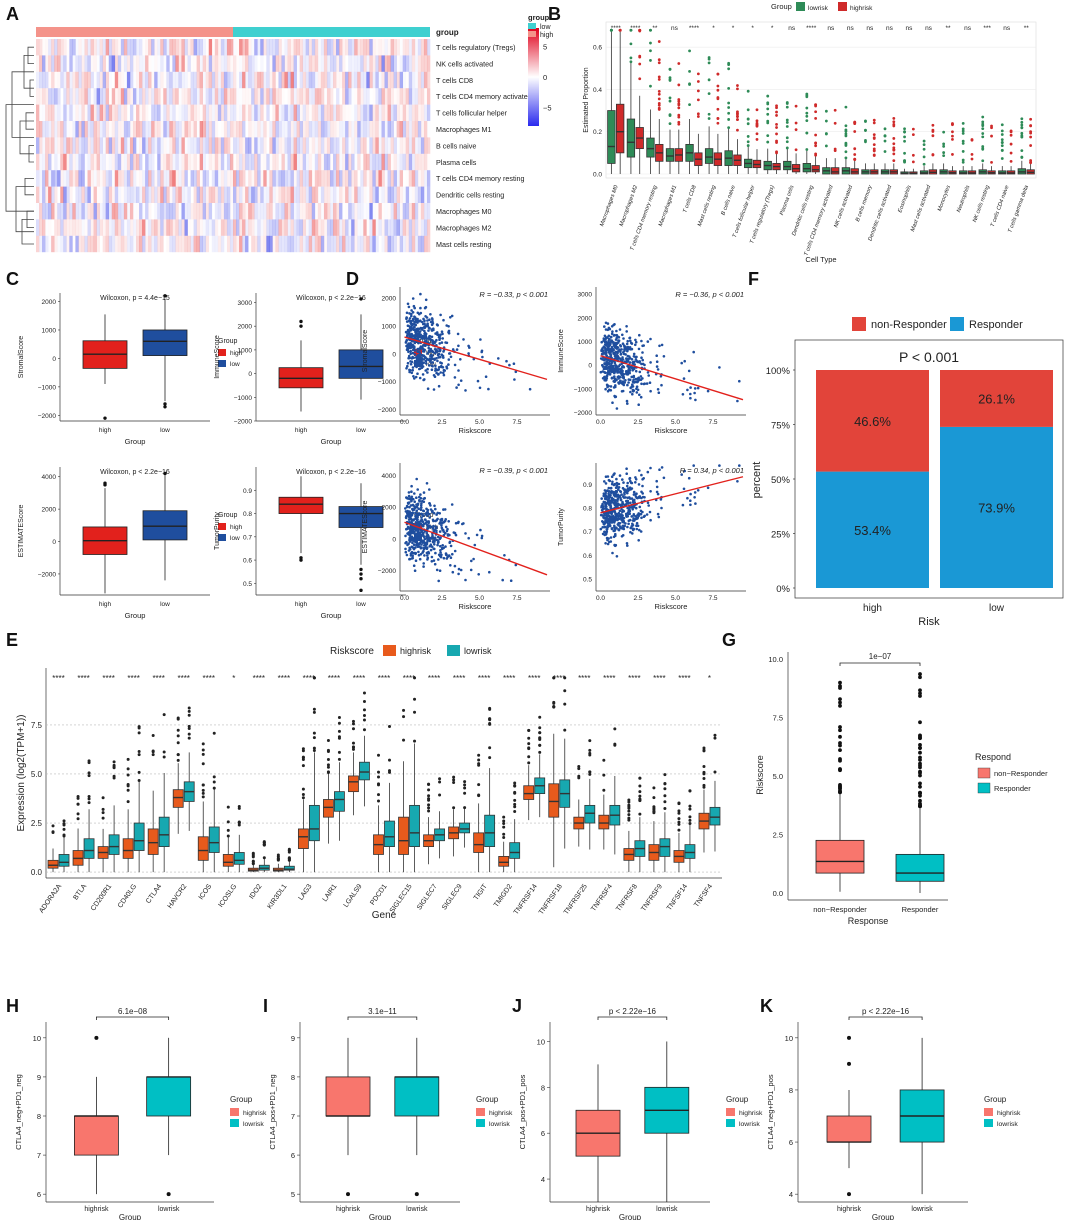 The height and width of the screenshot is (1220, 1072). Describe the element at coordinates (781, 480) in the screenshot. I see `y-tick-label: 50%` at that location.